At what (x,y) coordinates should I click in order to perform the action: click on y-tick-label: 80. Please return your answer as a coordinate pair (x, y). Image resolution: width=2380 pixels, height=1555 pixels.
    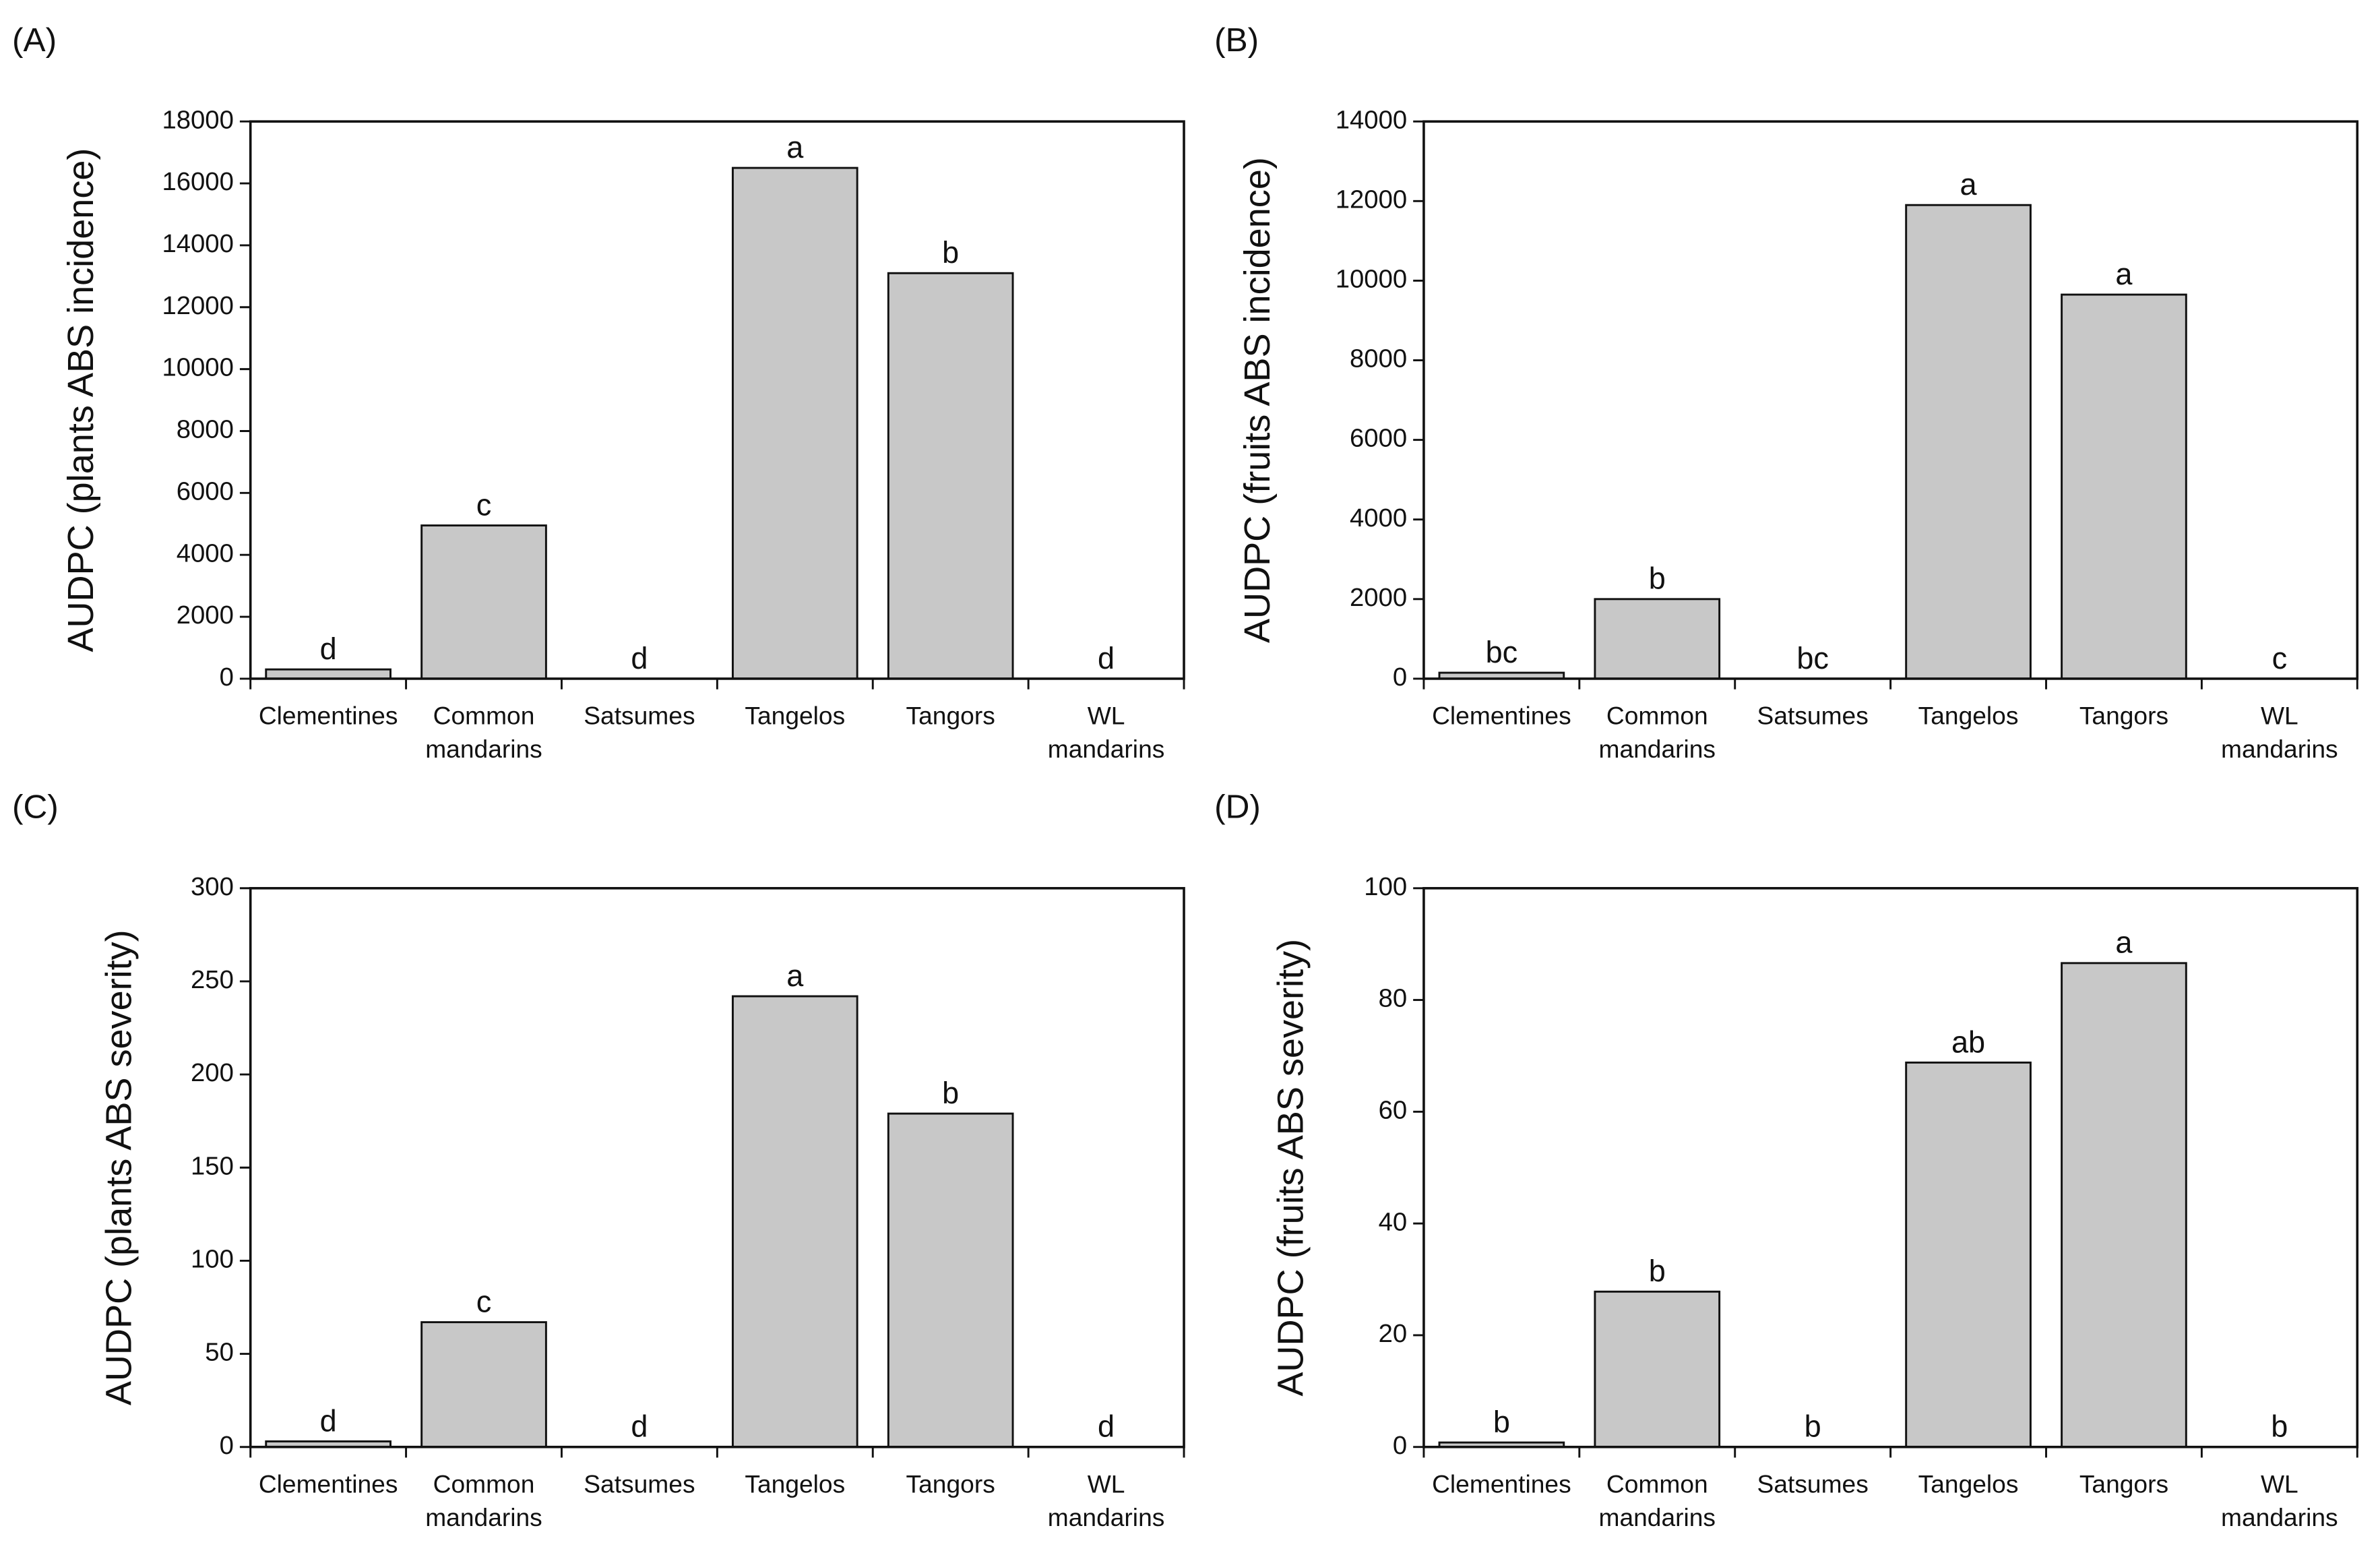
    Looking at the image, I should click on (1393, 998).